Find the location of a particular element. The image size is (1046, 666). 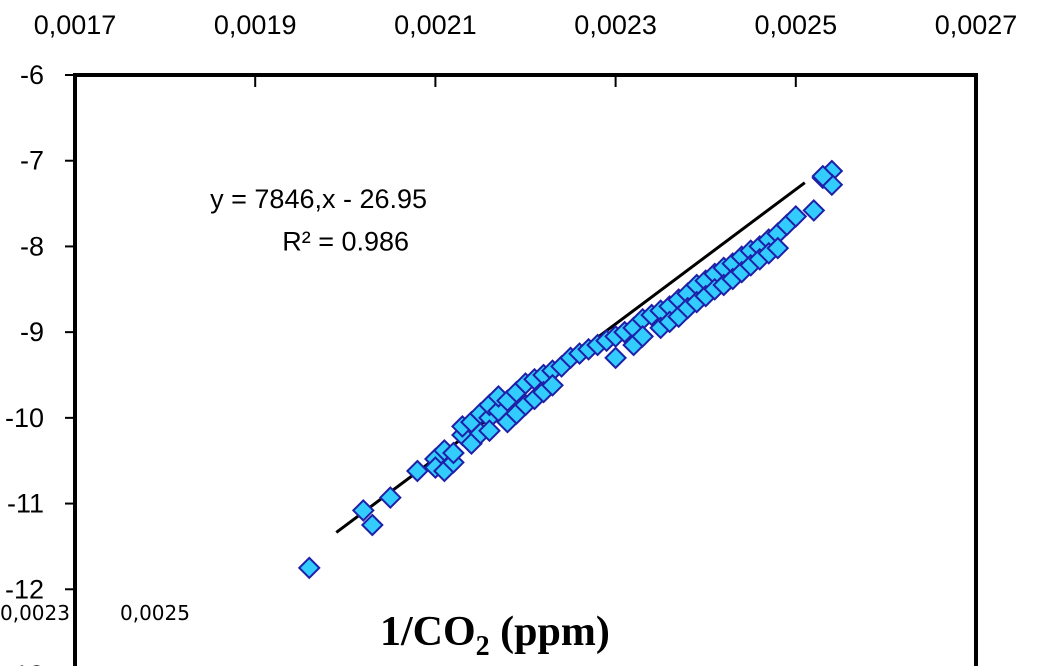

stray-tick-label-1: 0,0023 is located at coordinates (35, 613).